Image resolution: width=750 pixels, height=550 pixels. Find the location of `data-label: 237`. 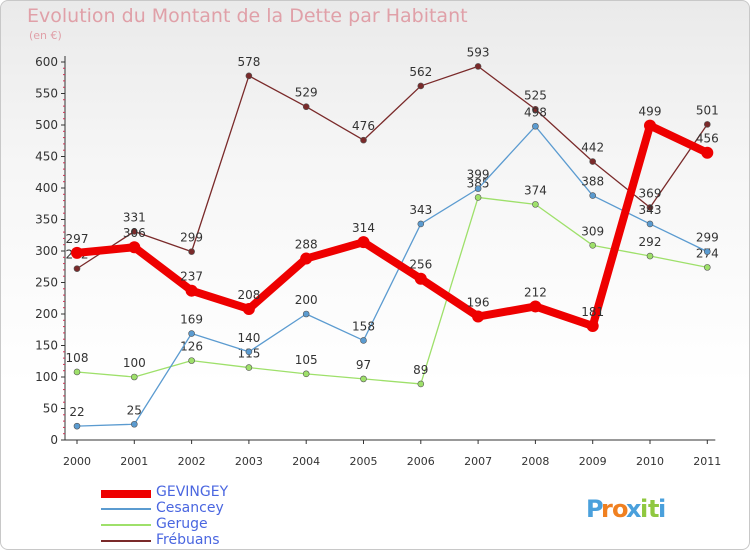

data-label: 237 is located at coordinates (191, 277).